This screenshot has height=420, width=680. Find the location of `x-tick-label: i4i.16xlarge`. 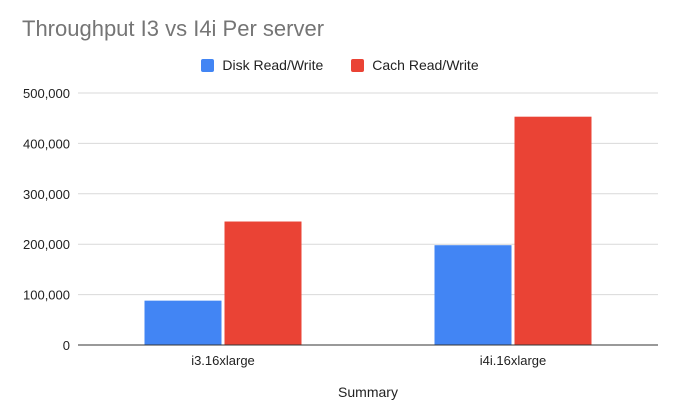

x-tick-label: i4i.16xlarge is located at coordinates (513, 360).